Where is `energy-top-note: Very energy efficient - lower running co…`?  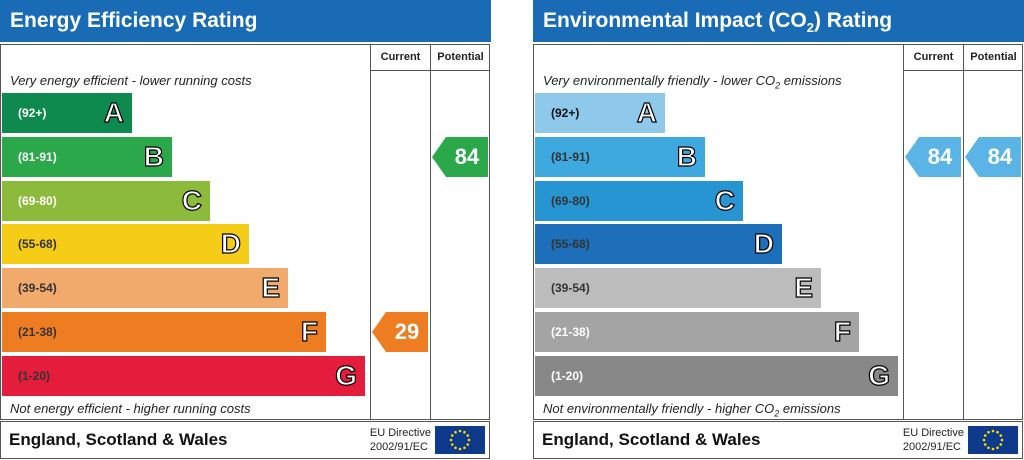 energy-top-note: Very energy efficient - lower running co… is located at coordinates (131, 80).